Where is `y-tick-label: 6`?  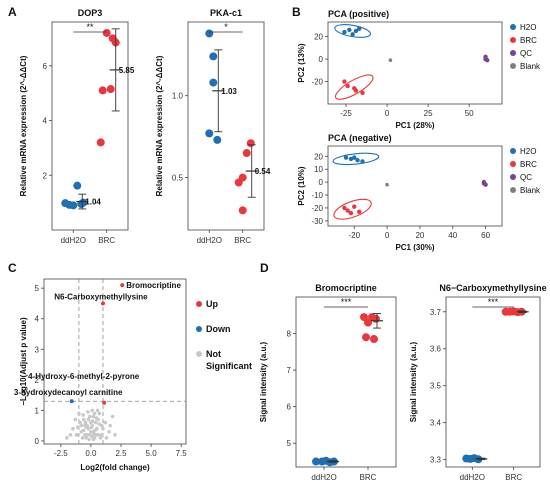
y-tick-label: 6 is located at coordinates (45, 66).